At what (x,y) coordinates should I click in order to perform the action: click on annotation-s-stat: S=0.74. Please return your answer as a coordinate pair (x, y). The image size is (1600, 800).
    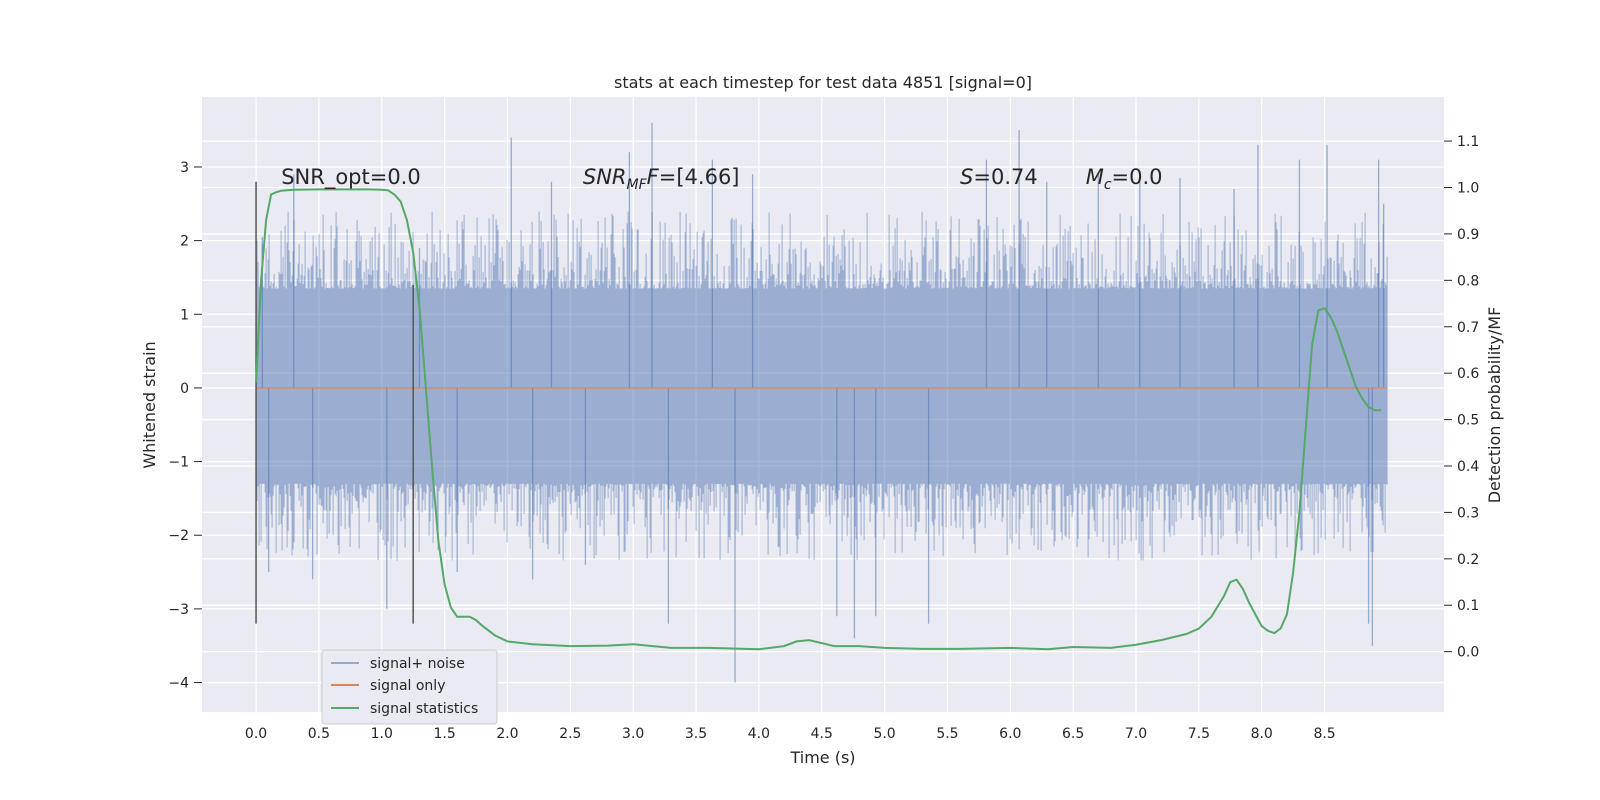
    Looking at the image, I should click on (999, 177).